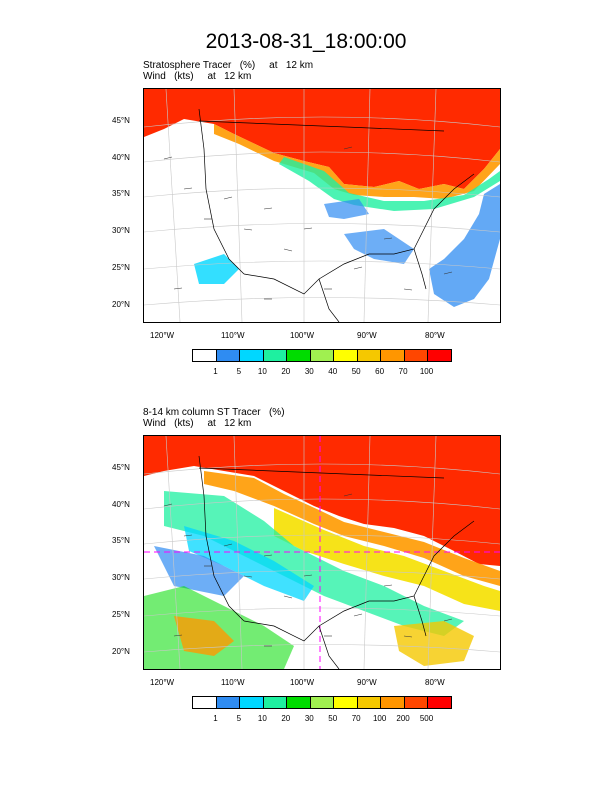  I want to click on panel-1-lat-30: 30°N, so click(121, 230).